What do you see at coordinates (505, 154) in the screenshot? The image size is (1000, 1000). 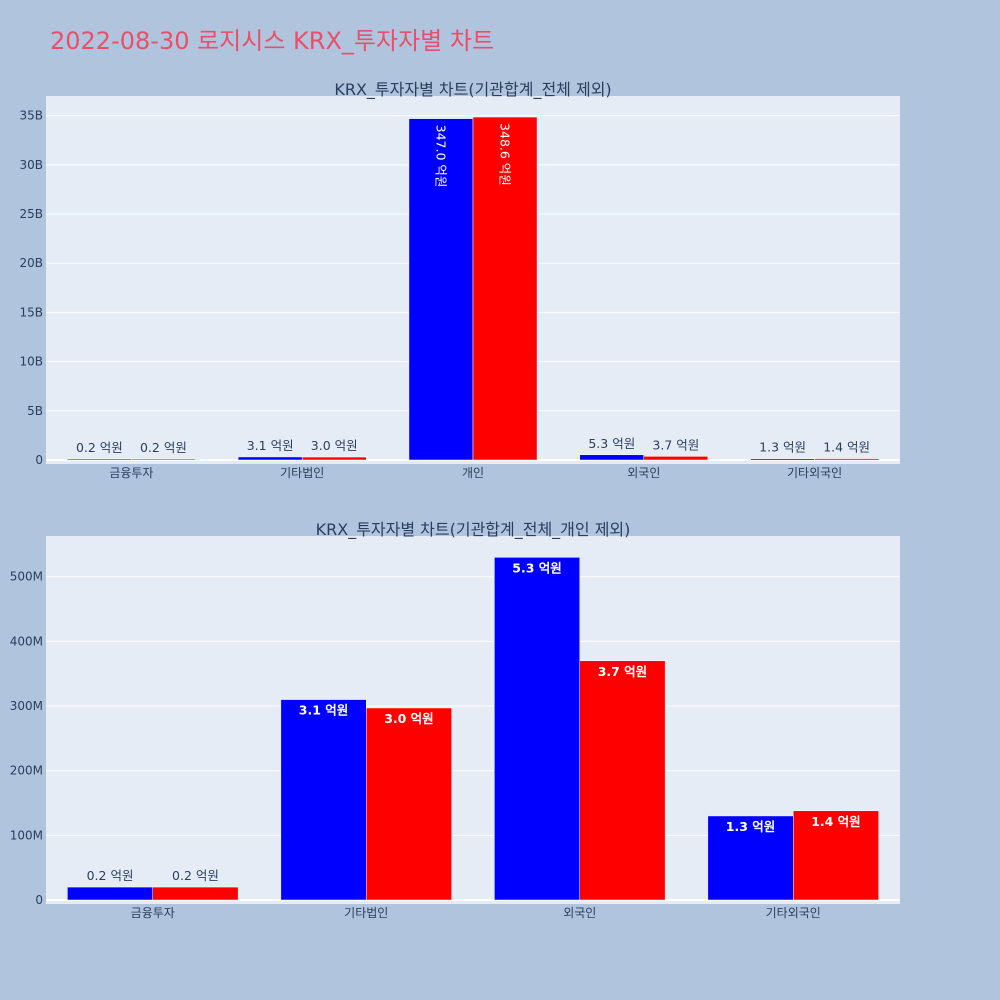 I see `bar-data-label: 348.6 억원` at bounding box center [505, 154].